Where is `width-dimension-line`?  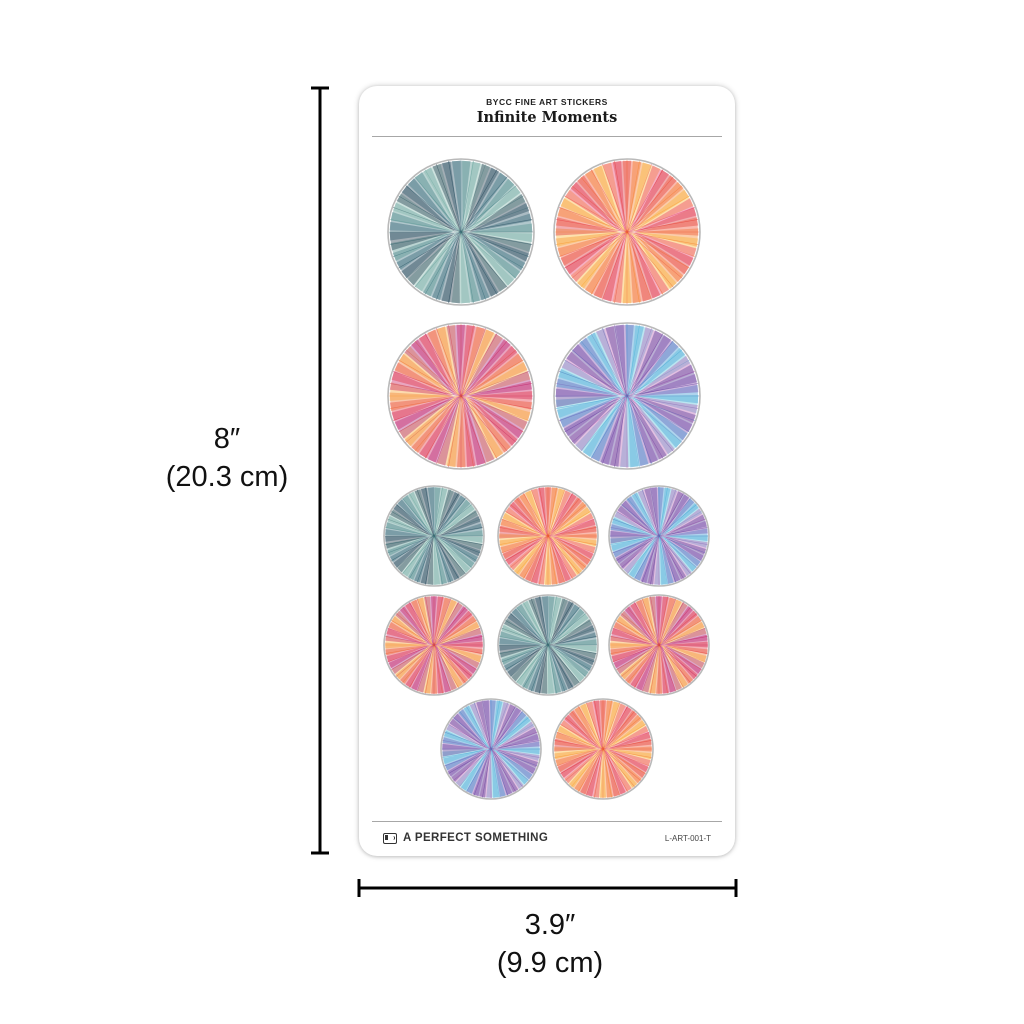 width-dimension-line is located at coordinates (547, 888).